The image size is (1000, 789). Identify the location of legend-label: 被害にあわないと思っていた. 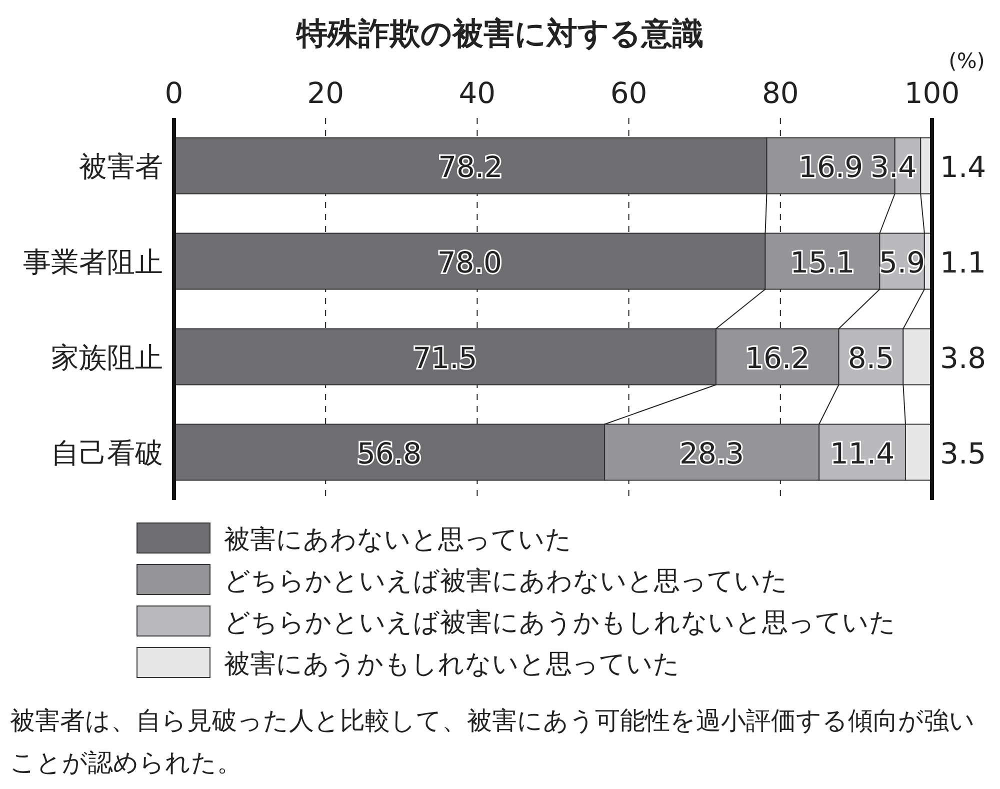
(398, 540).